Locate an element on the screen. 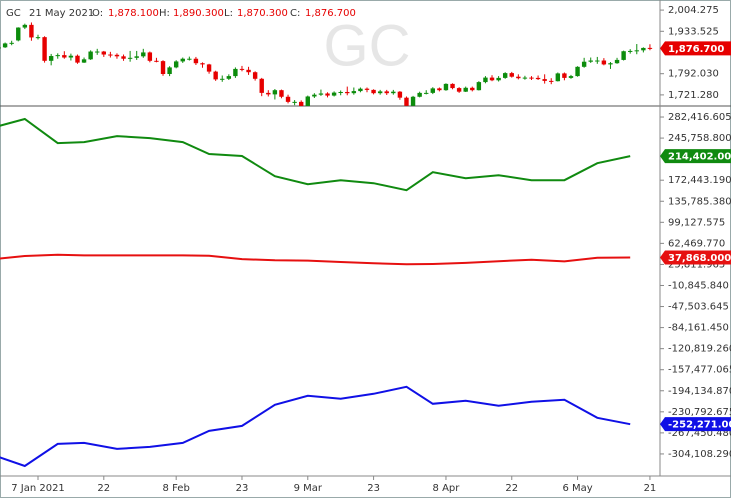 The height and width of the screenshot is (498, 731). y-tick-label: -120,819.260 is located at coordinates (699, 349).